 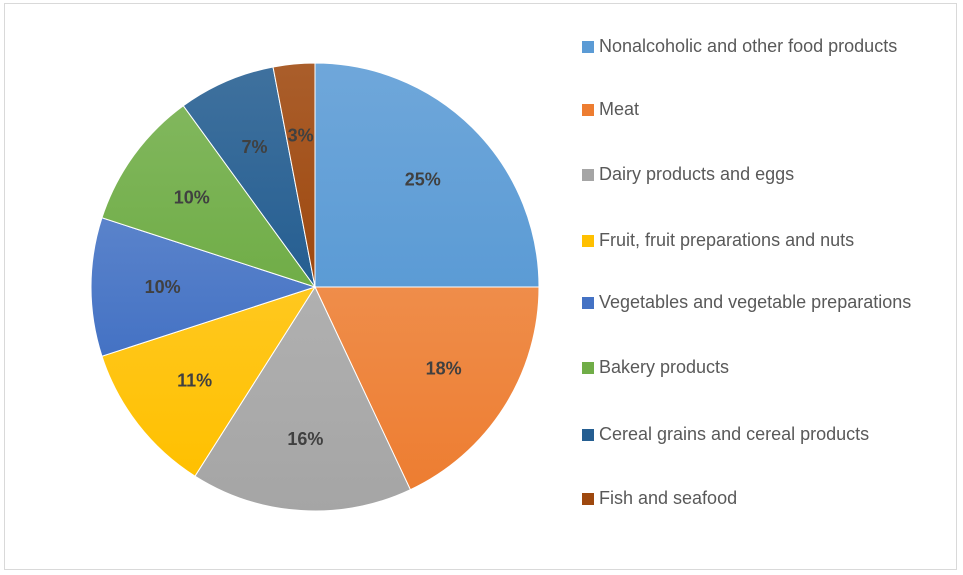 I want to click on pie-slice-fish, so click(x=294, y=175).